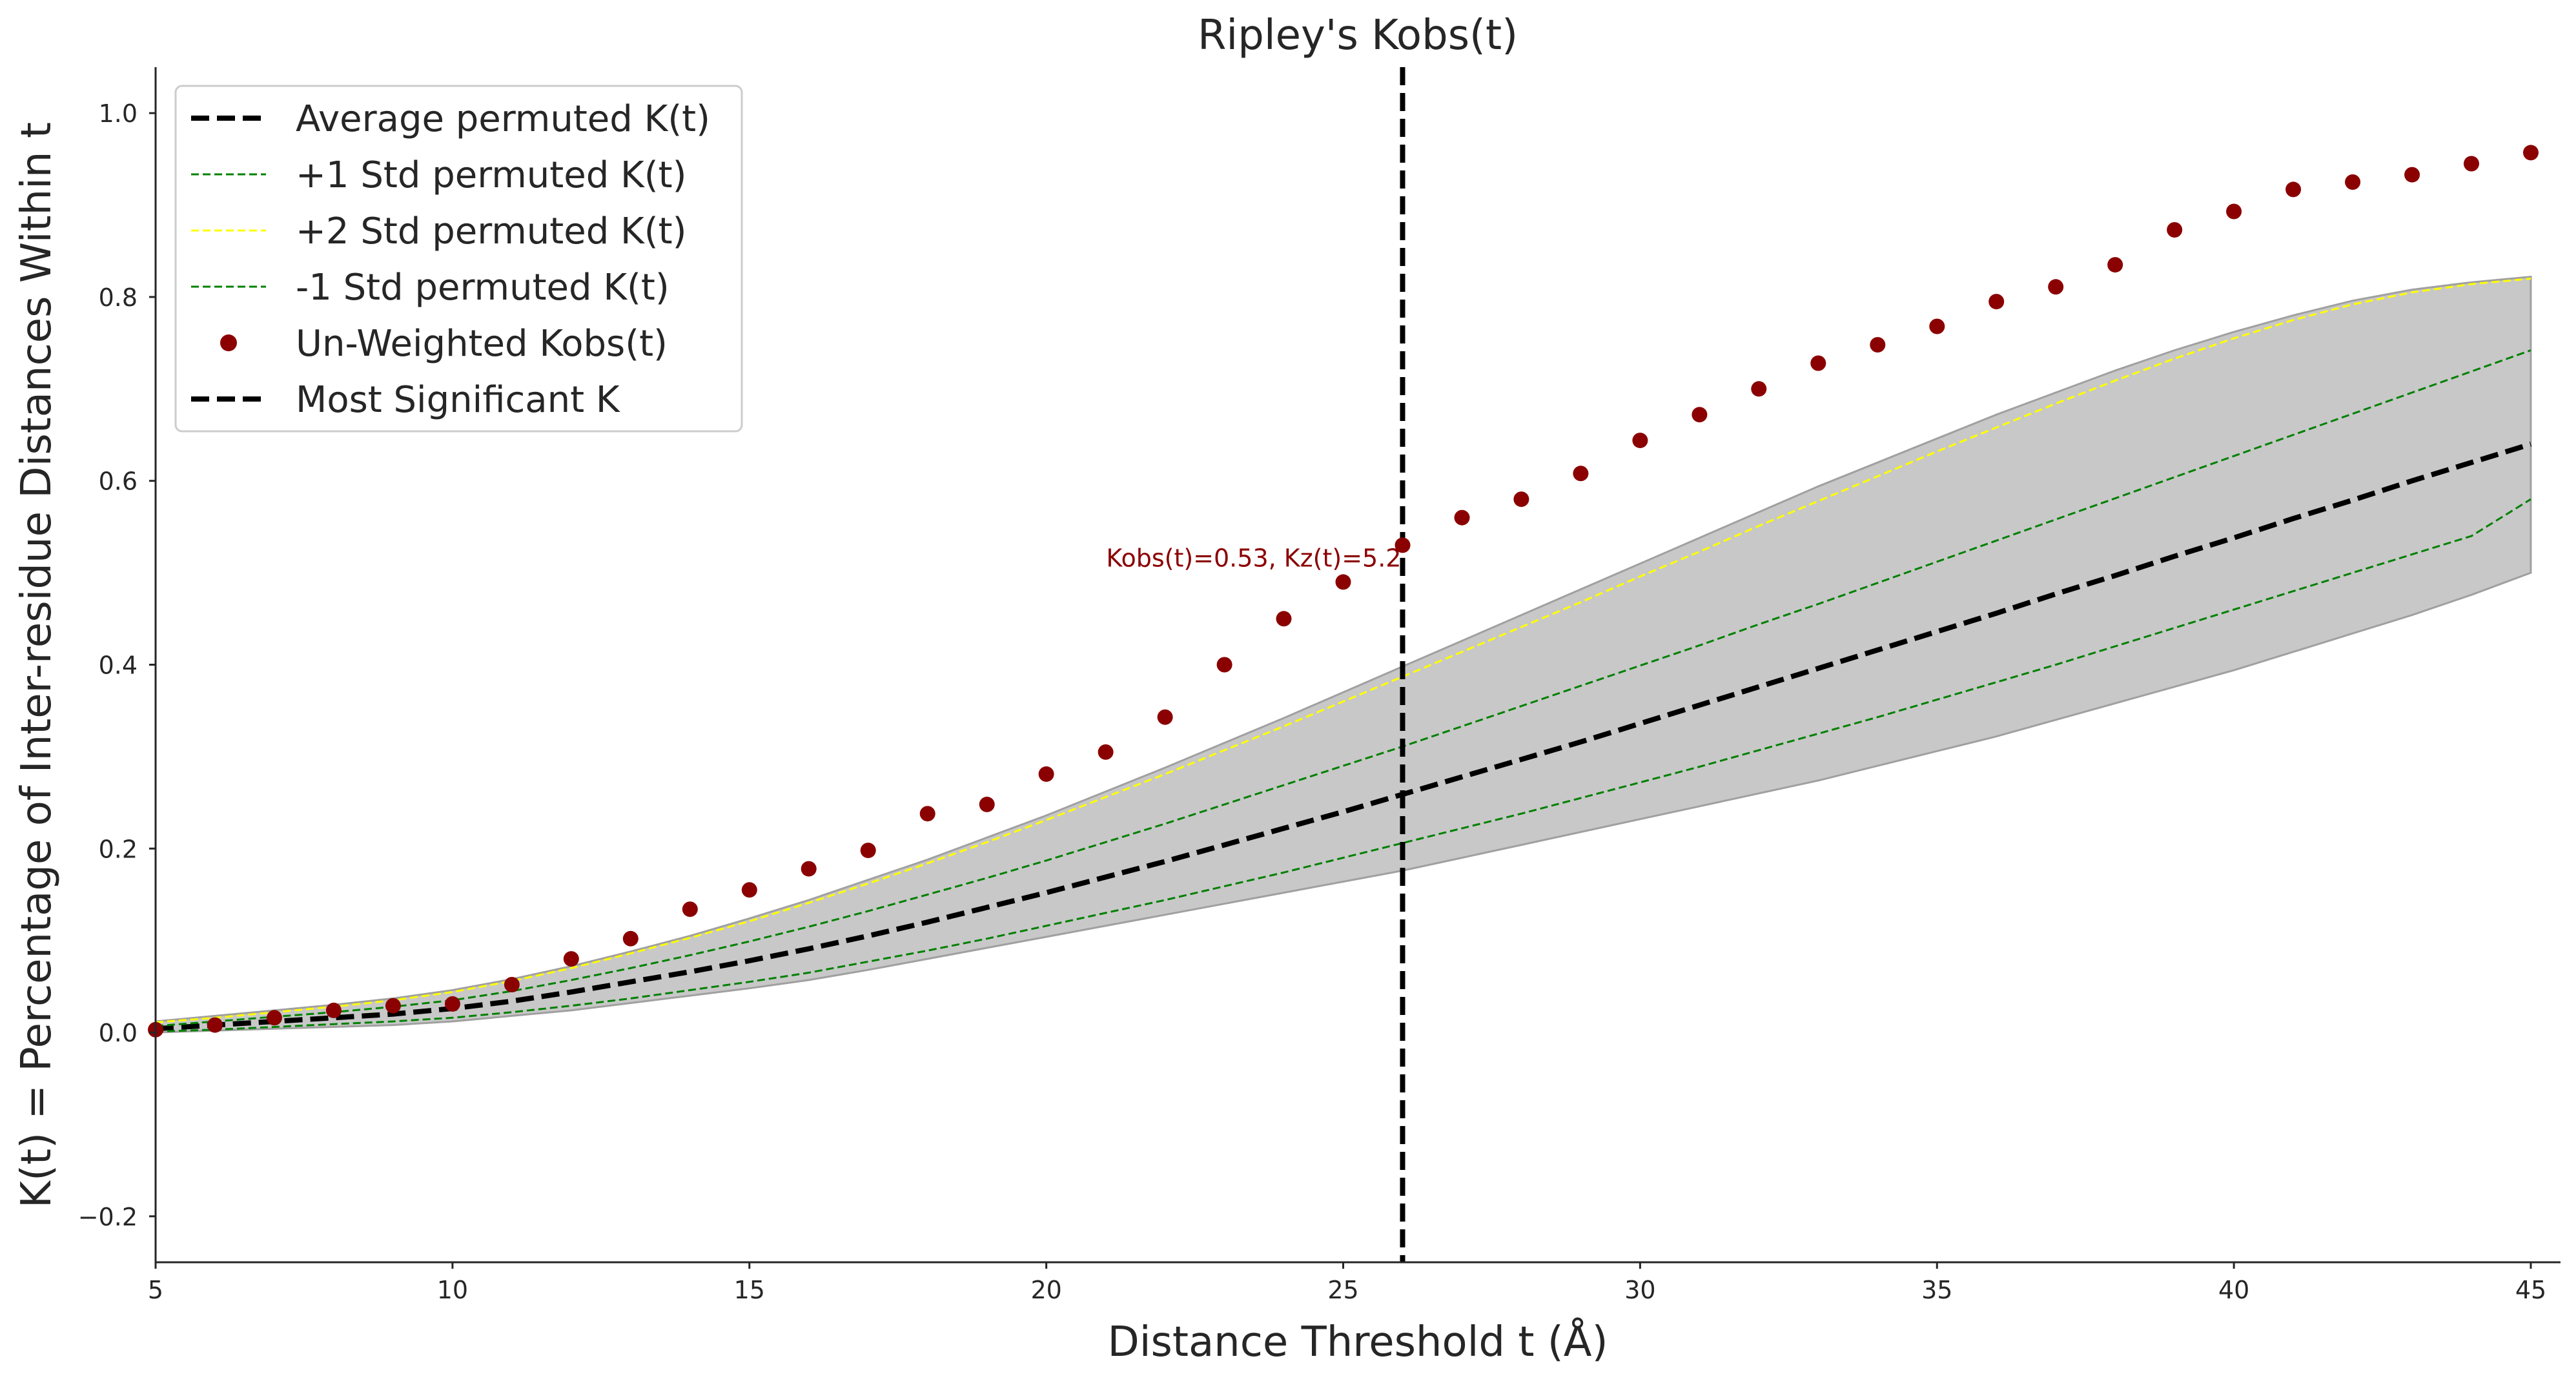 Image resolution: width=2576 pixels, height=1383 pixels. I want to click on y-tick-label: 0.4, so click(119, 665).